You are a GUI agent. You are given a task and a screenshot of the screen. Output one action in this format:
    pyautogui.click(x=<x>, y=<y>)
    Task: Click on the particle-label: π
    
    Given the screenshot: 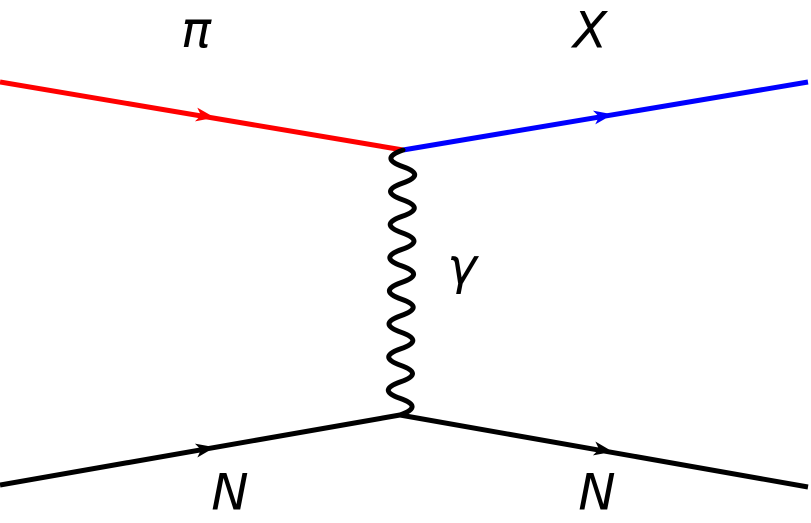 What is the action you would take?
    pyautogui.click(x=196, y=31)
    